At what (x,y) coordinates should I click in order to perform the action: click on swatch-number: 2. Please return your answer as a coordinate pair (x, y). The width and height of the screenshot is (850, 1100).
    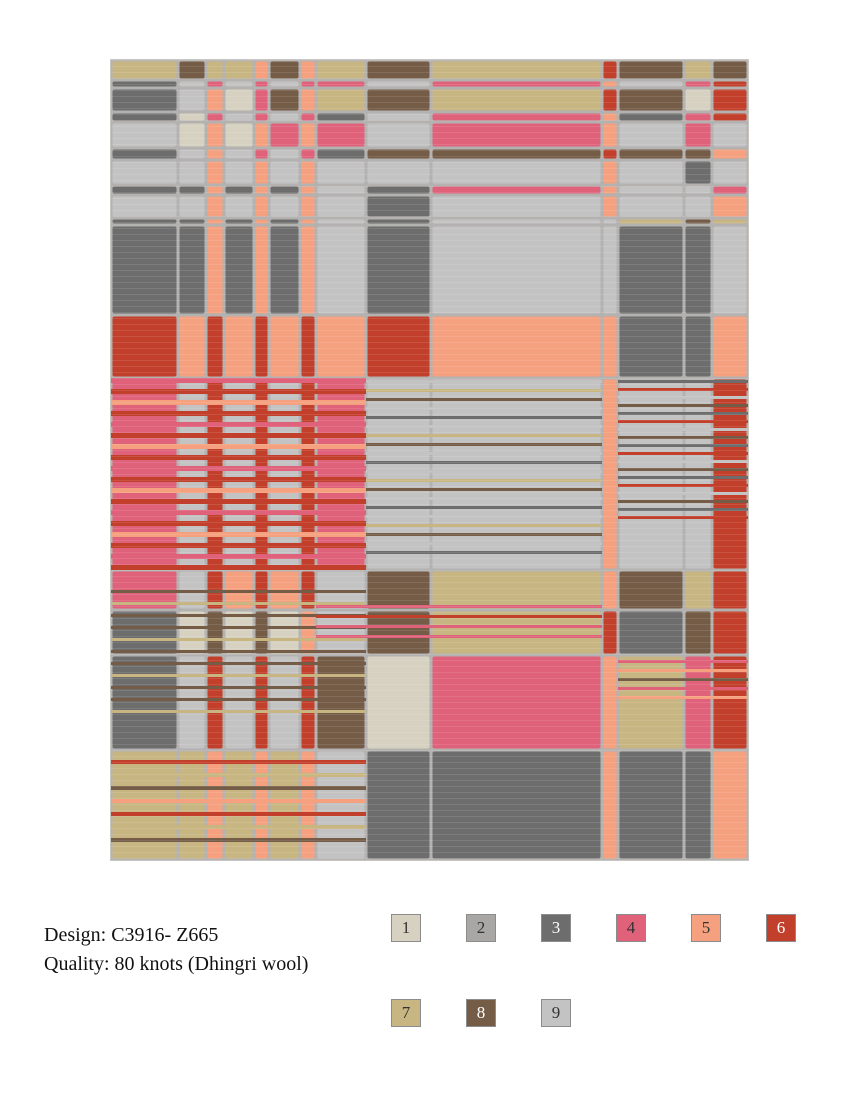
    Looking at the image, I should click on (481, 927).